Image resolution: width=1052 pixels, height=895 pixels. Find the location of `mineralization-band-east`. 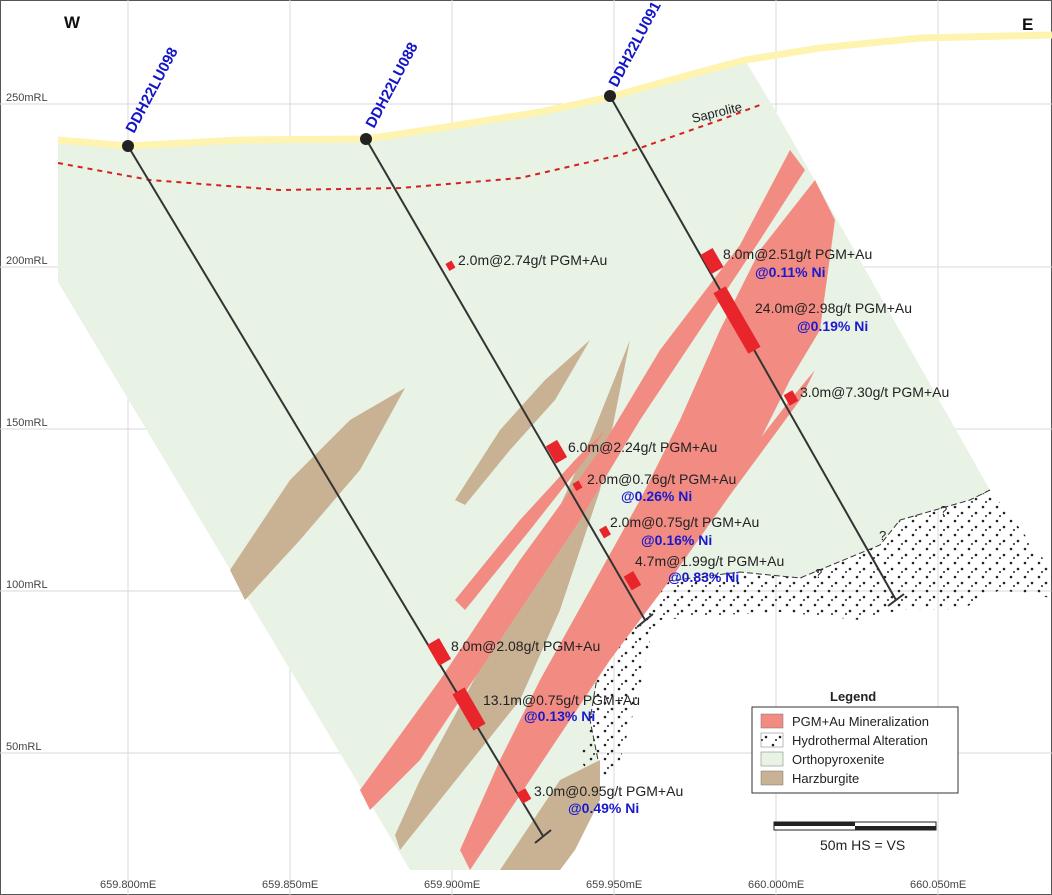

mineralization-band-east is located at coordinates (707, 515).